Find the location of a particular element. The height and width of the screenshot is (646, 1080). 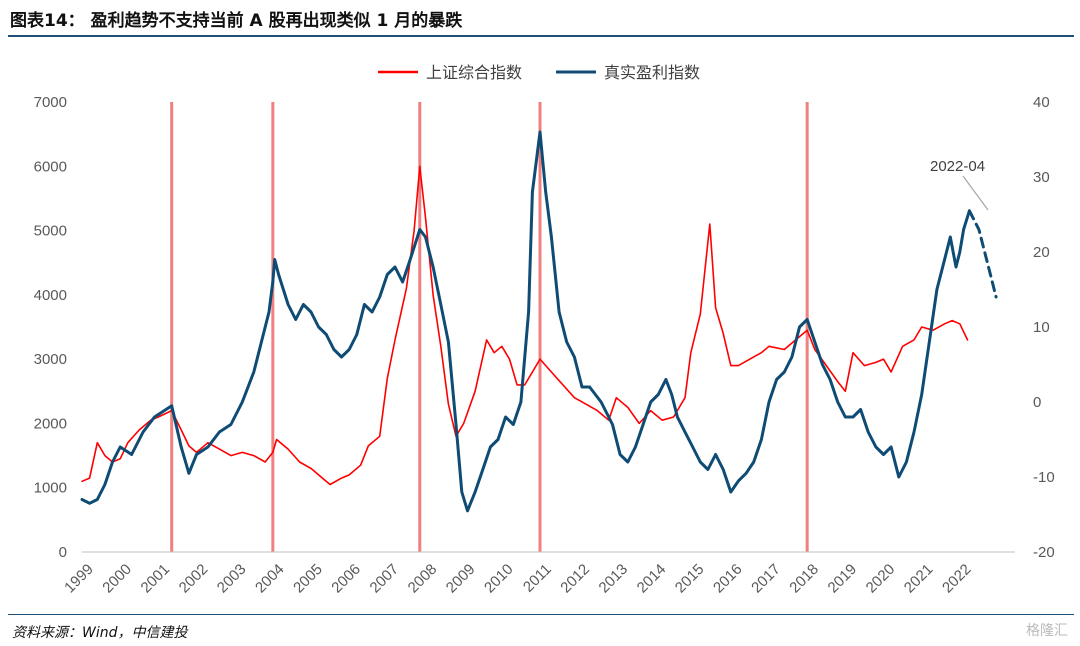

y-right-tick-label: -10 is located at coordinates (1044, 477).